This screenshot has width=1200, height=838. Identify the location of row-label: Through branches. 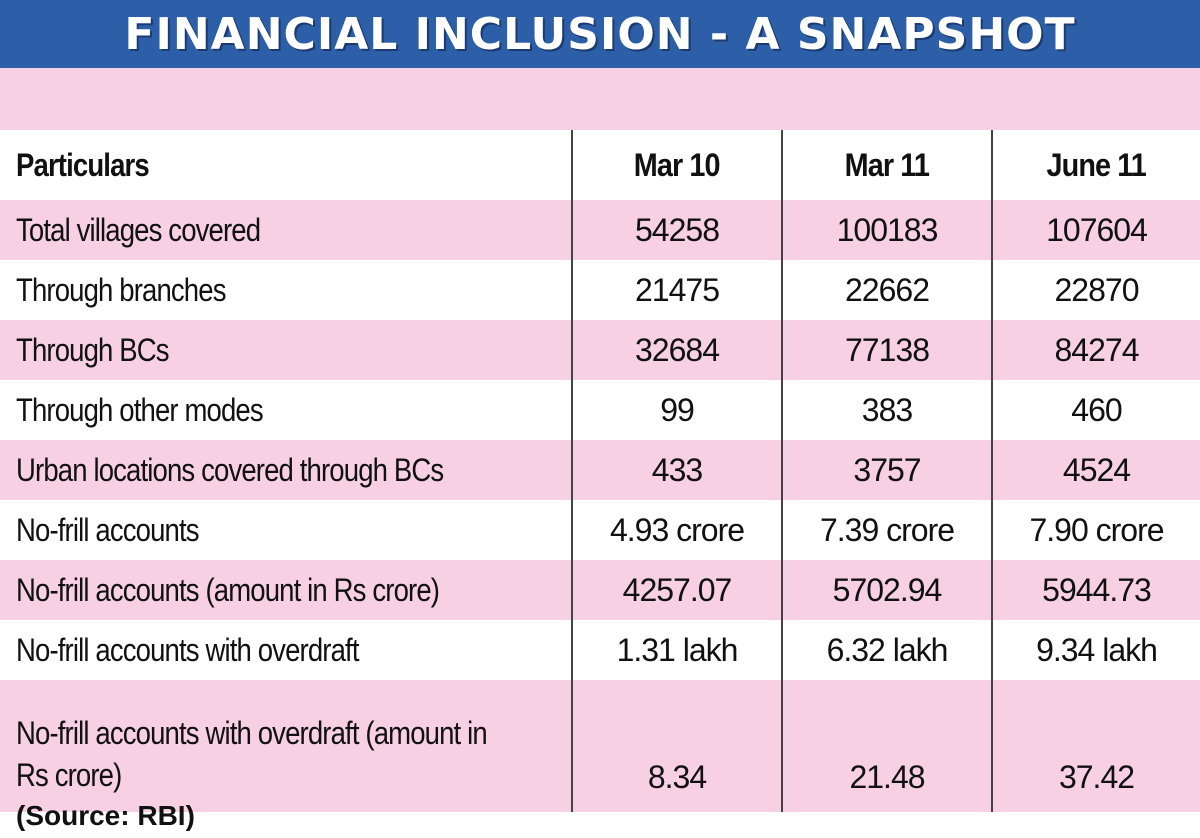
(286, 290).